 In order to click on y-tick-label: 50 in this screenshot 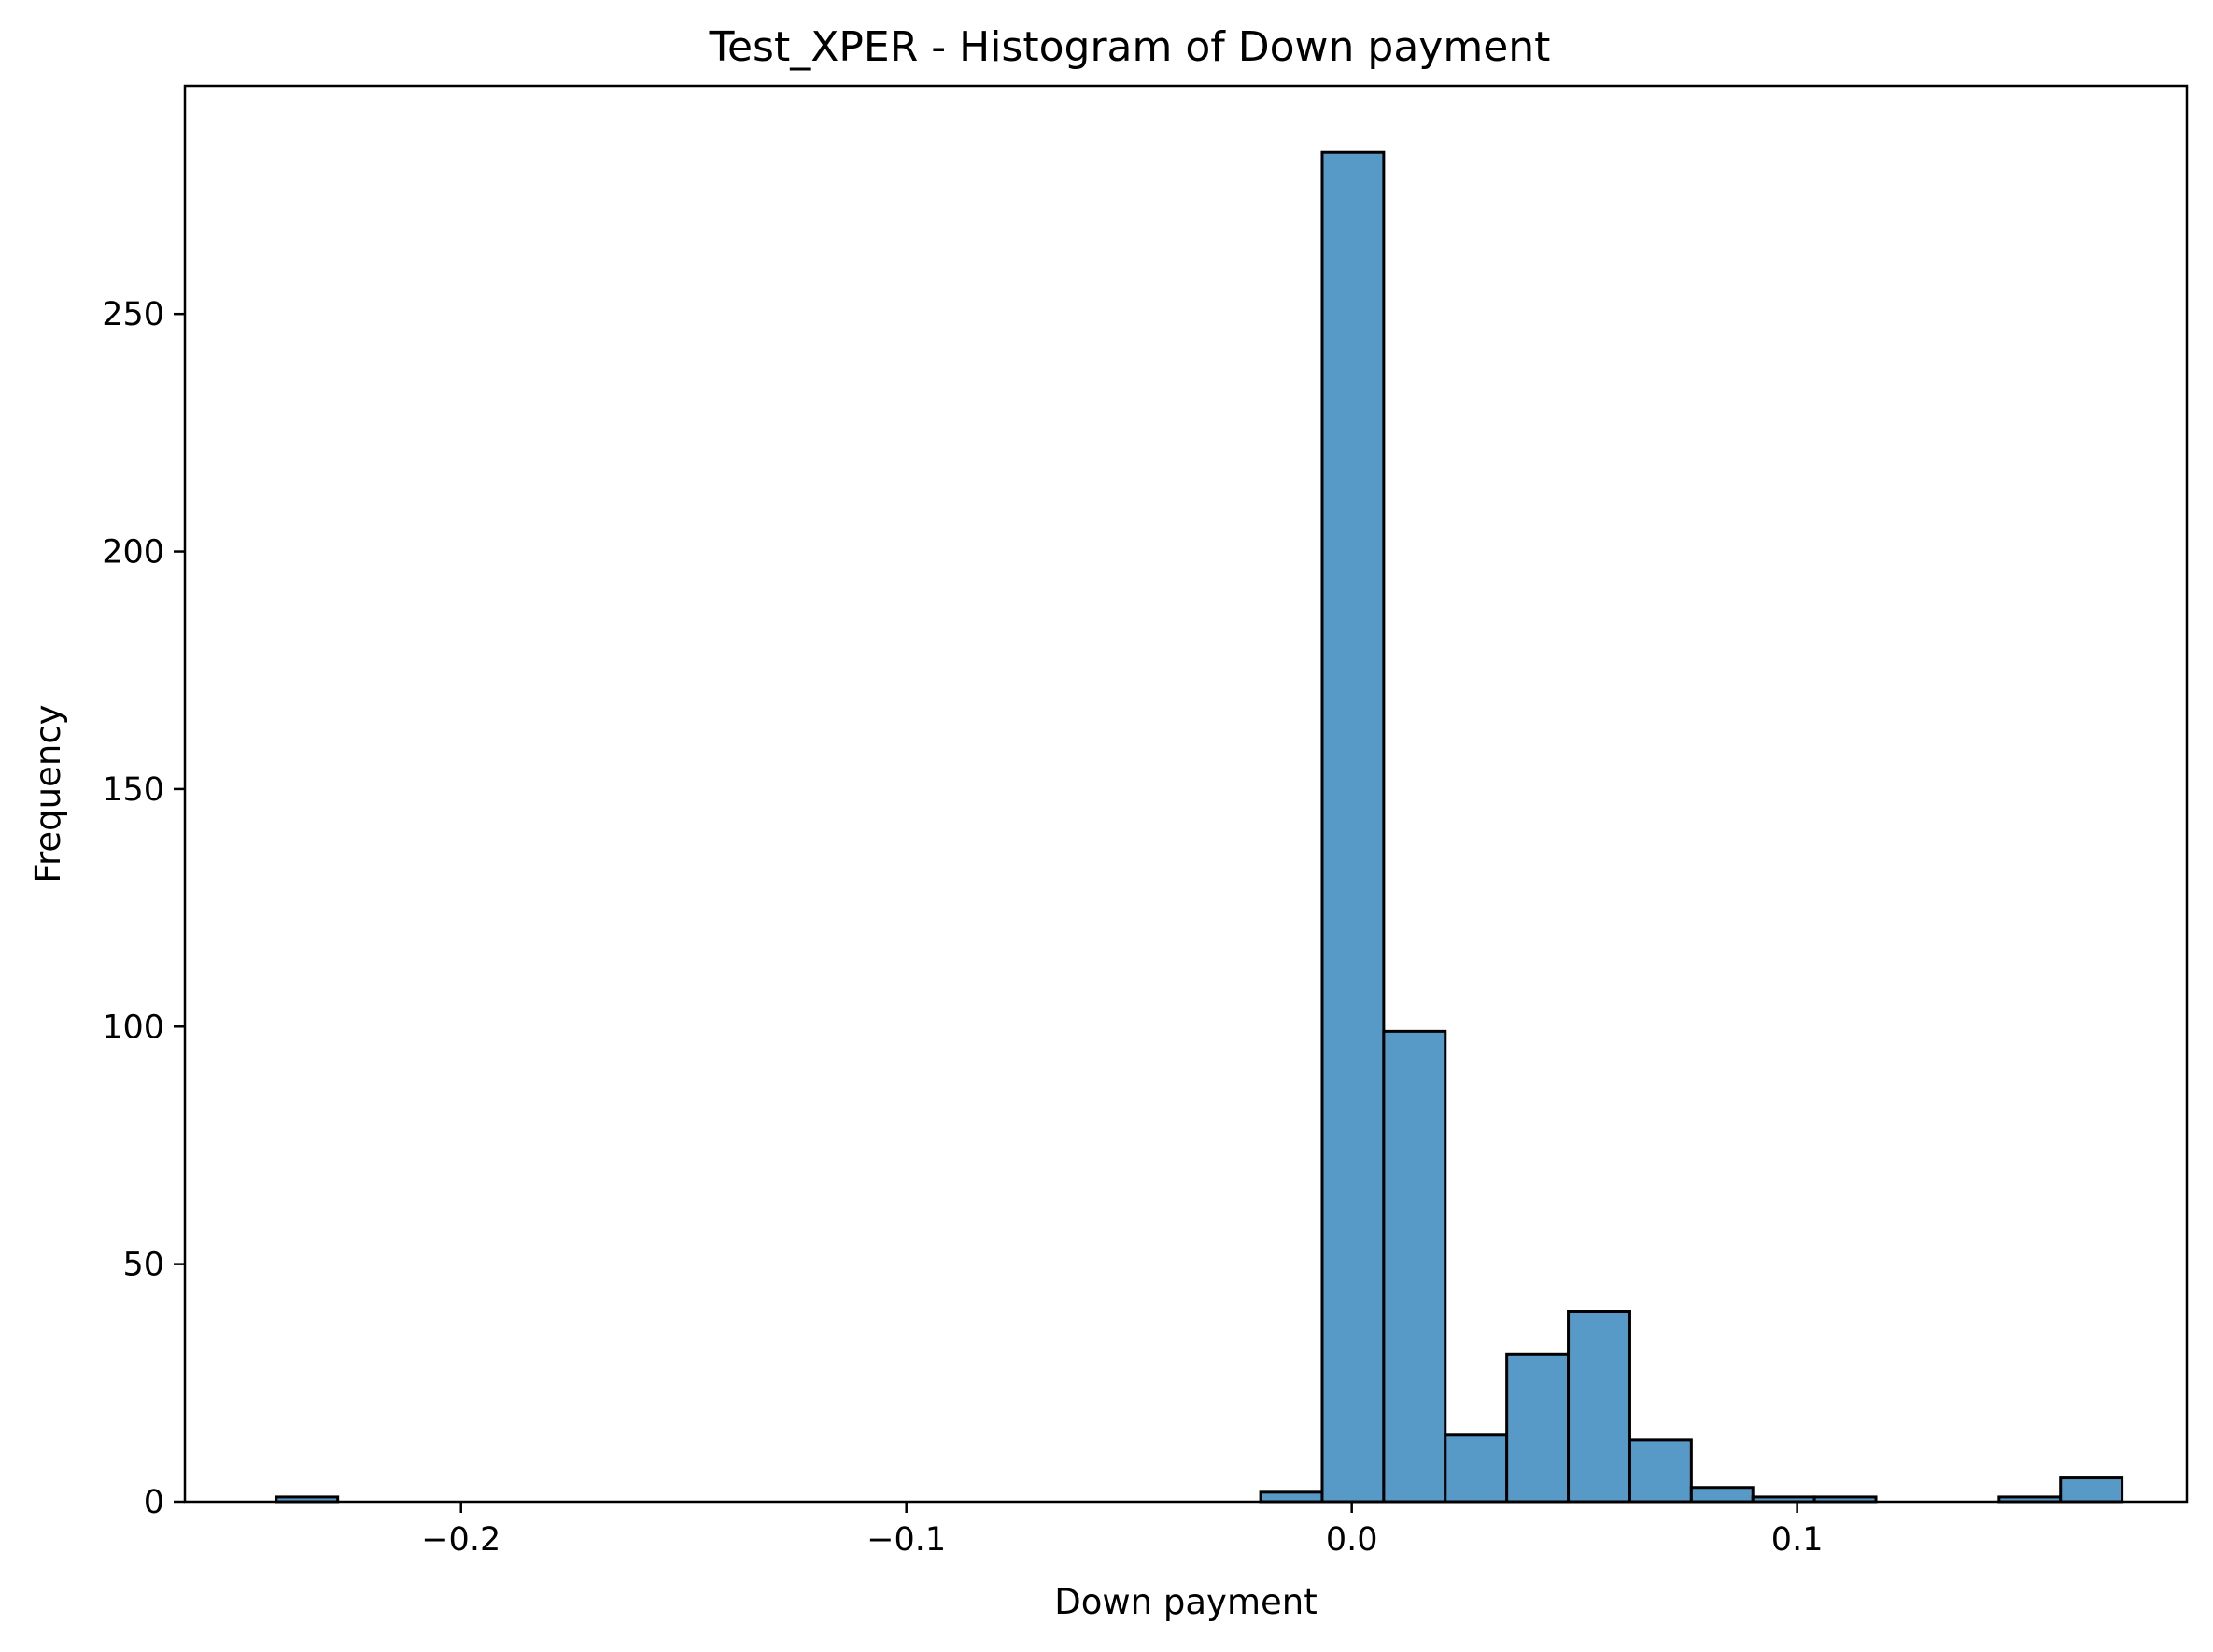, I will do `click(143, 1265)`.